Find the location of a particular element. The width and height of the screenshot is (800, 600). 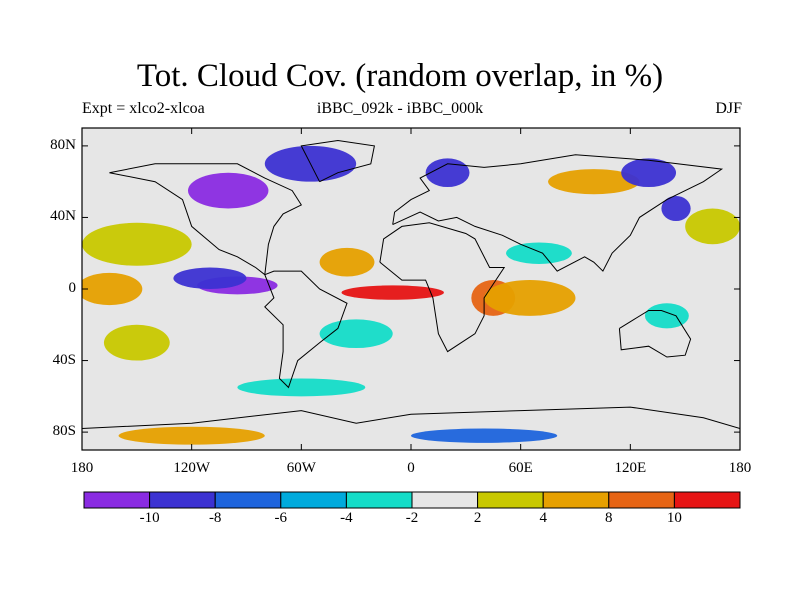

region-pacific-northwest-yellow is located at coordinates (712, 226).